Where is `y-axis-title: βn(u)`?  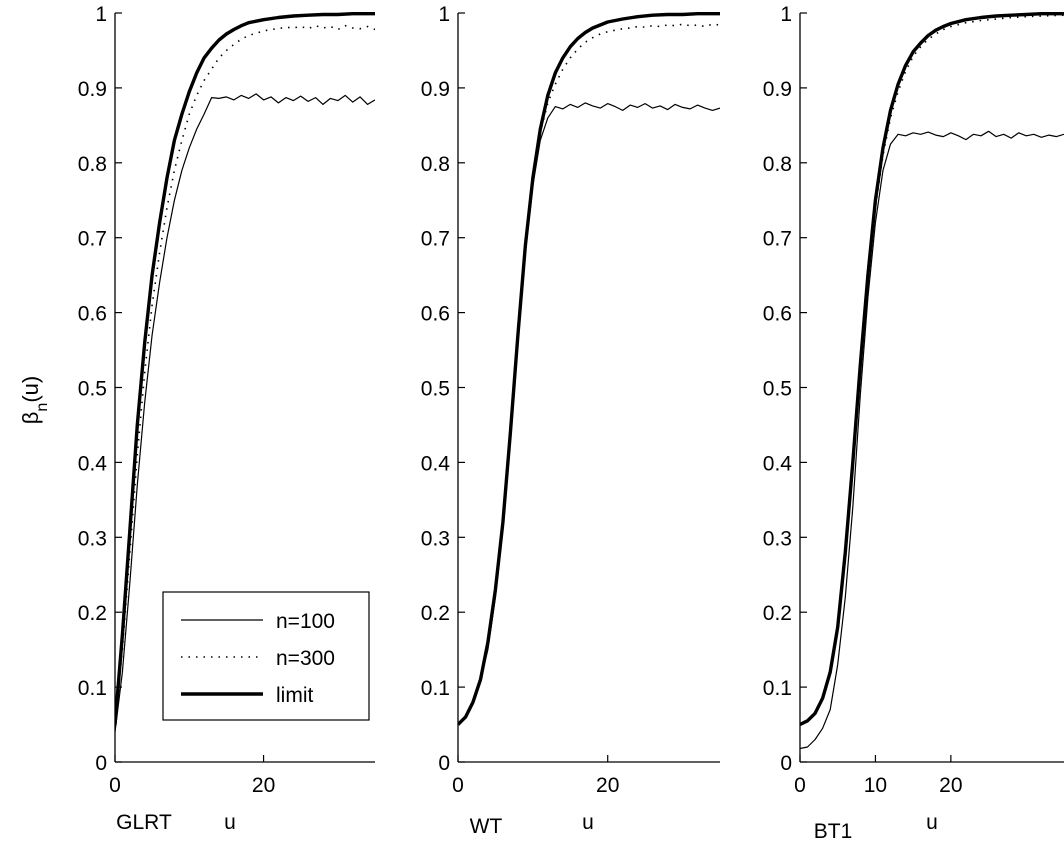 y-axis-title: βn(u) is located at coordinates (34, 400).